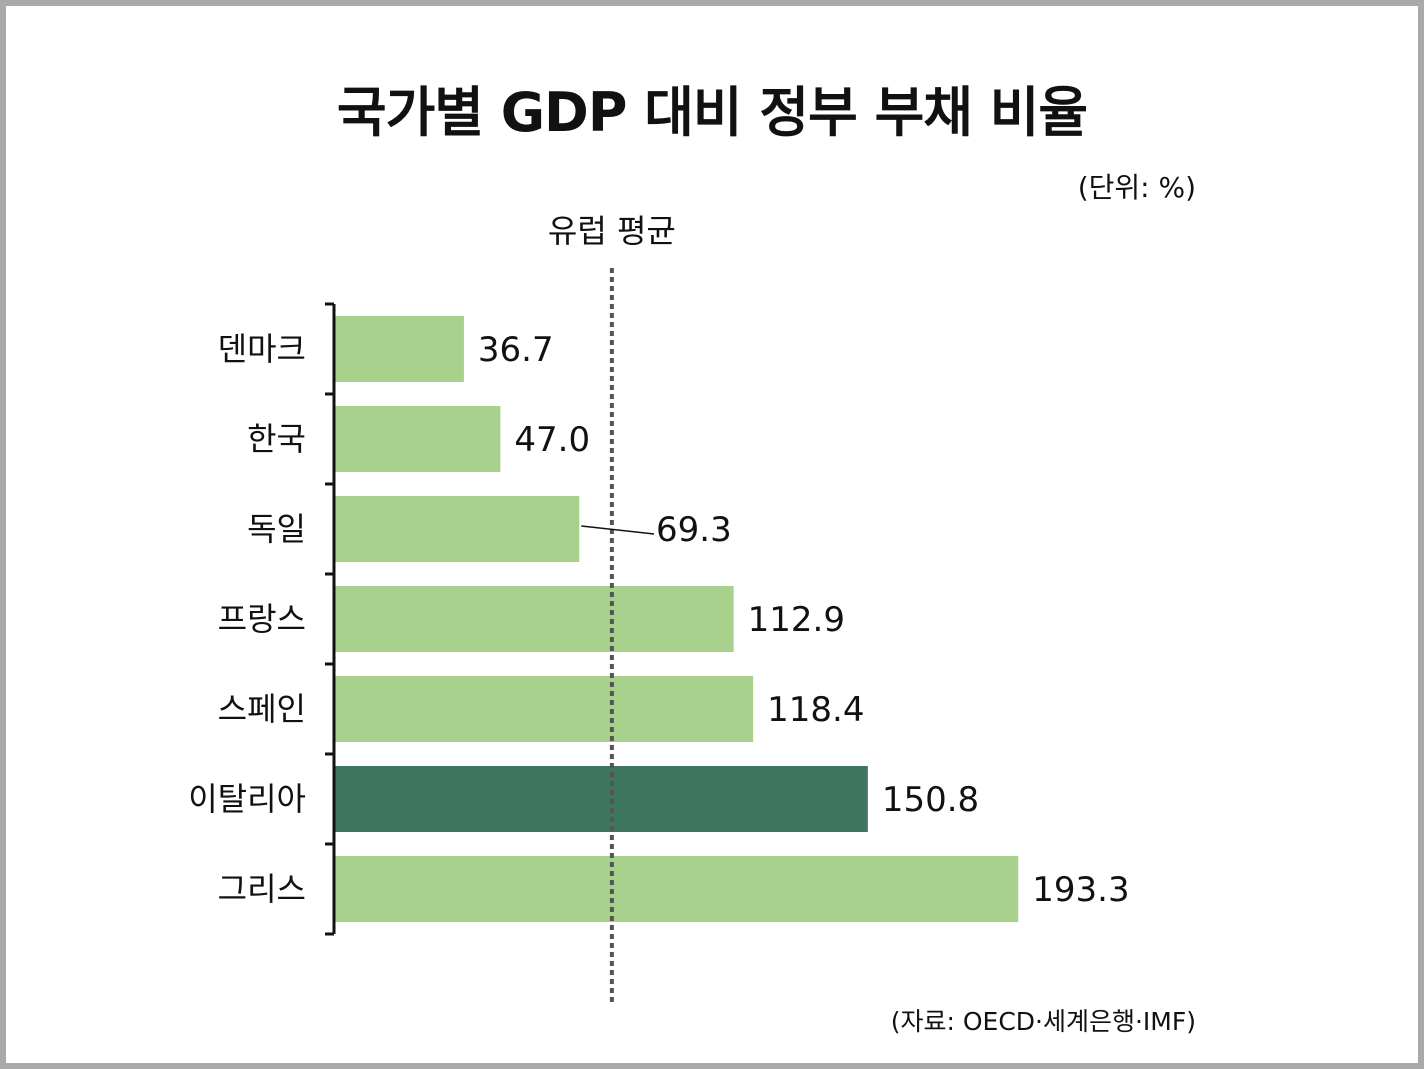 The width and height of the screenshot is (1424, 1069). Describe the element at coordinates (262, 709) in the screenshot. I see `category-label: 스페인` at that location.